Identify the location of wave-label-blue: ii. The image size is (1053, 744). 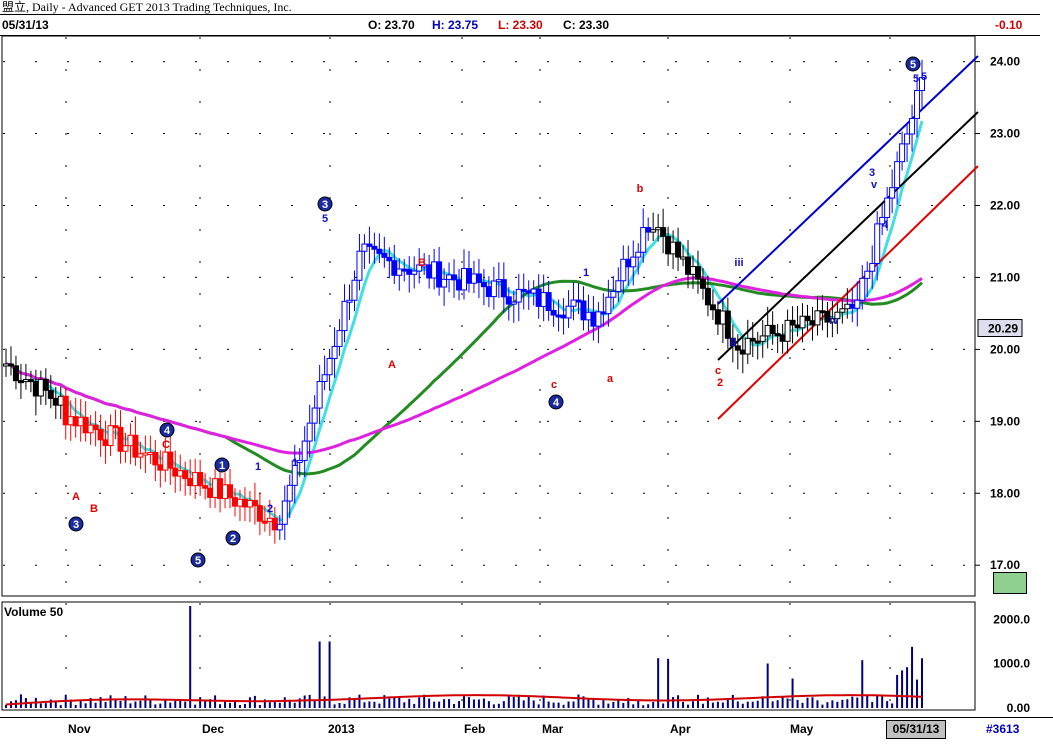
(733, 343).